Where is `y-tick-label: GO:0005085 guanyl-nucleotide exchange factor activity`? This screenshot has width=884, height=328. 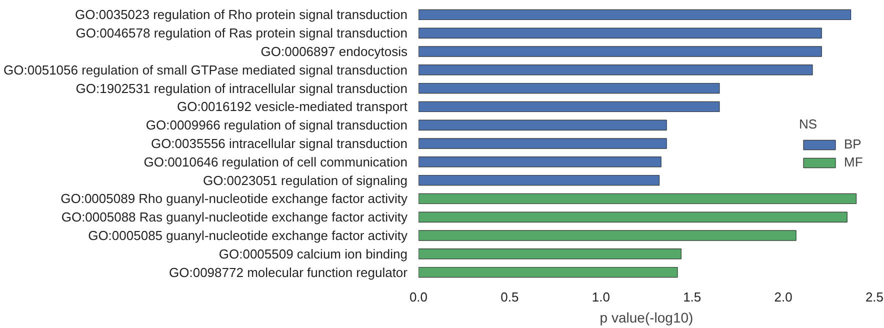 y-tick-label: GO:0005085 guanyl-nucleotide exchange factor activity is located at coordinates (248, 235).